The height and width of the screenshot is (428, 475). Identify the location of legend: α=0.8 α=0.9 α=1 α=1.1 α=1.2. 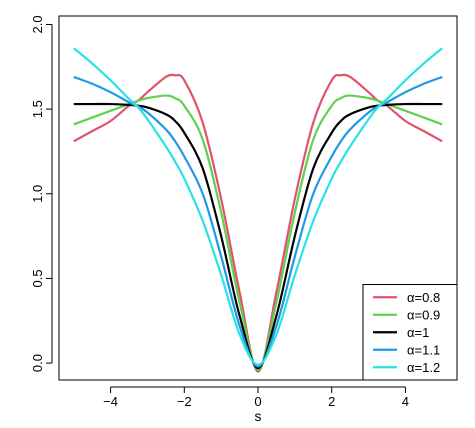
(410, 332).